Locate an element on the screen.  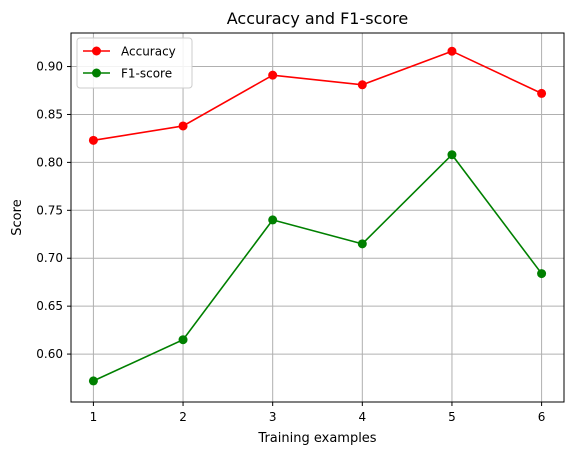
y-tick-label: 0.70 is located at coordinates (49, 258).